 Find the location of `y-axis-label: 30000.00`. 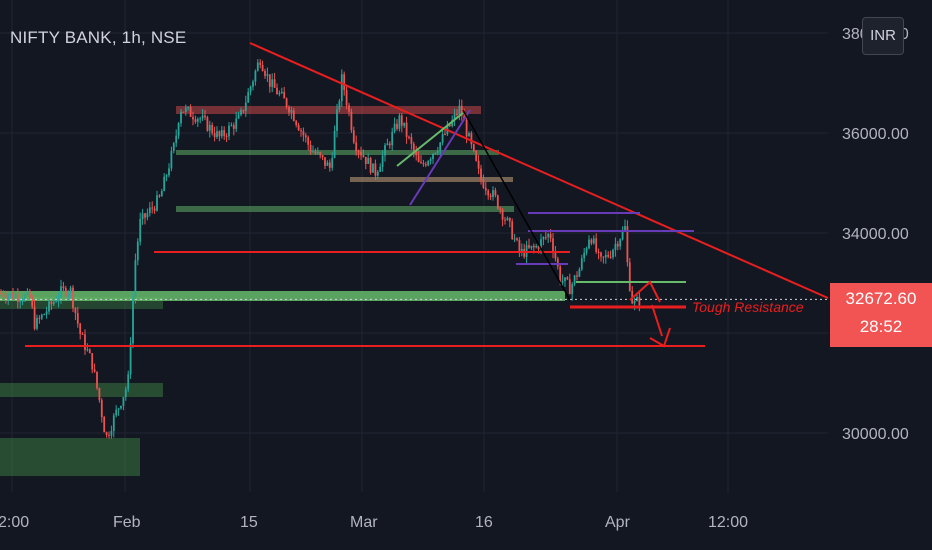

y-axis-label: 30000.00 is located at coordinates (875, 434).